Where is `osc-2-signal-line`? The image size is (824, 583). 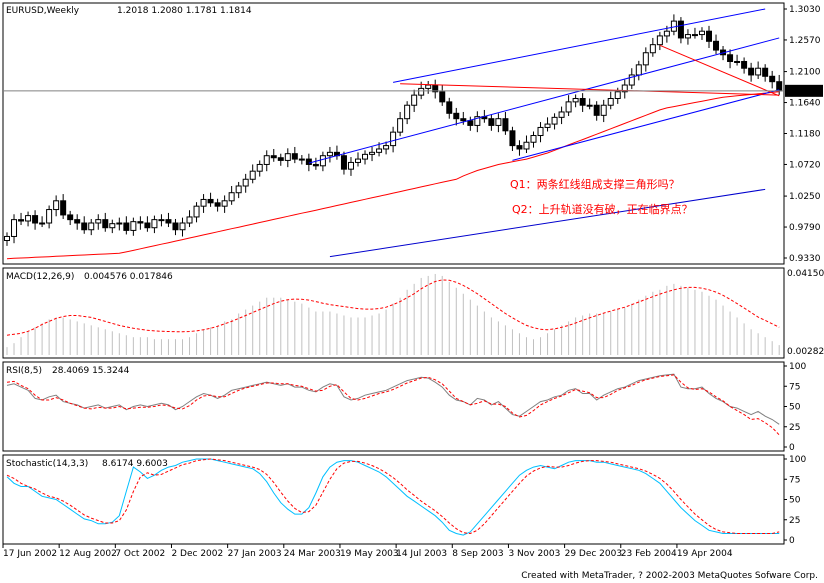
osc-2-signal-line is located at coordinates (393, 405).